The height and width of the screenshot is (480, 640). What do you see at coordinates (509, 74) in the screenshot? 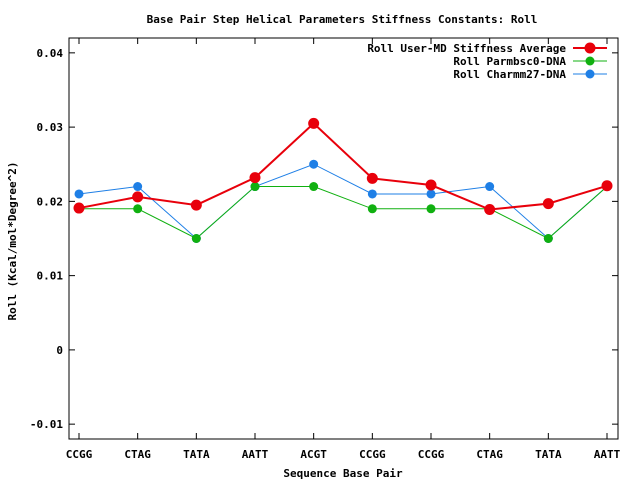
I see `legend-label: Roll Charmm27-DNA` at bounding box center [509, 74].